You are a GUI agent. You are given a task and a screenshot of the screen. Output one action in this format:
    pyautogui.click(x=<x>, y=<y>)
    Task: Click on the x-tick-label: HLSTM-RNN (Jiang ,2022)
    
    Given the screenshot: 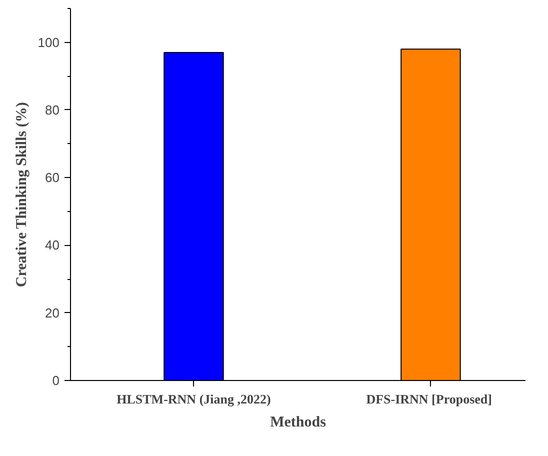 What is the action you would take?
    pyautogui.click(x=193, y=399)
    